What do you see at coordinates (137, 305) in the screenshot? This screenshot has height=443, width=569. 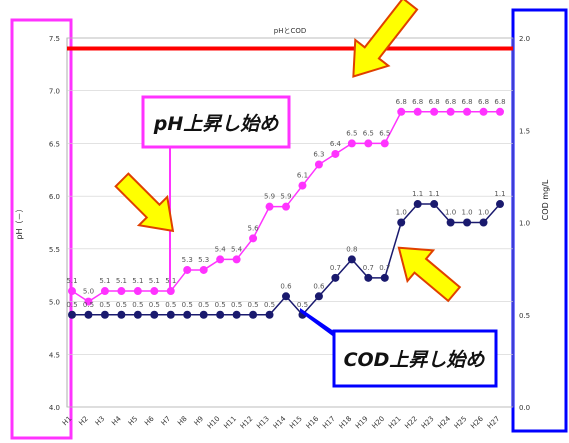 I see `series-1-label-4: 0.5` at bounding box center [137, 305].